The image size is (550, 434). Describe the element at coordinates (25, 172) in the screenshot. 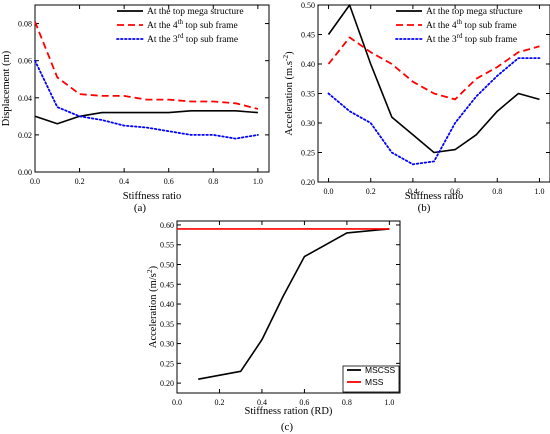

I see `y-tick-label: 0.00` at that location.